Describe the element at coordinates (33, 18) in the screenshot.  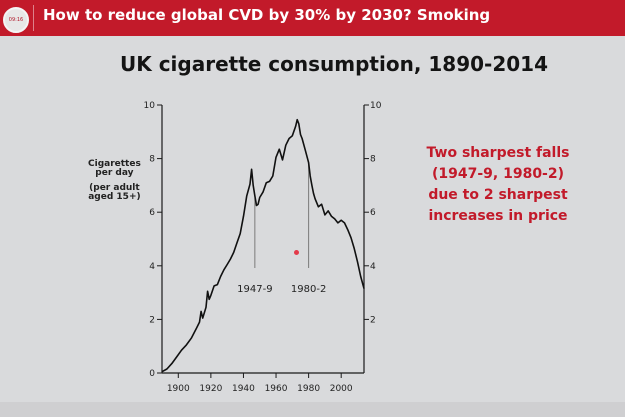
I see `header-divider` at that location.